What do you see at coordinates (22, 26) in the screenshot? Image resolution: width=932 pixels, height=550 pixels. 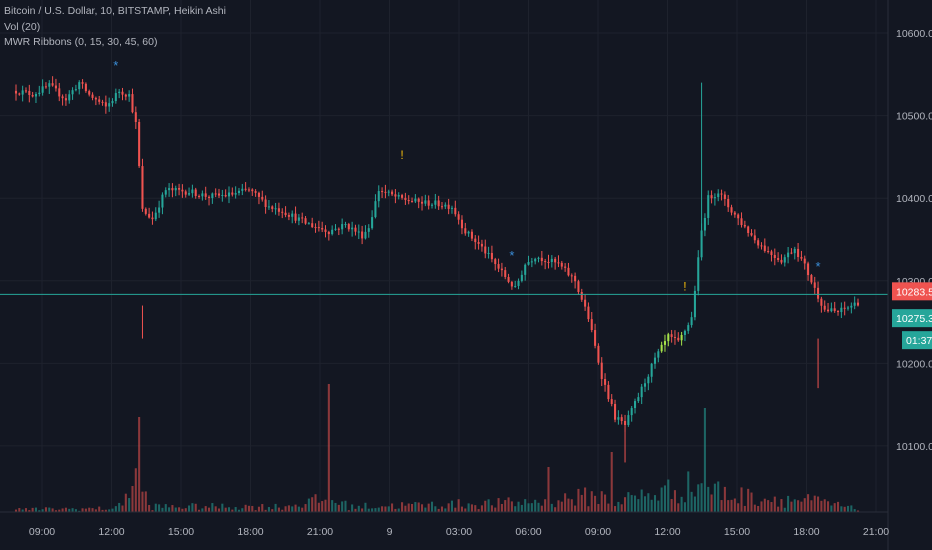 I see `volume-legend: Vol (20)` at bounding box center [22, 26].